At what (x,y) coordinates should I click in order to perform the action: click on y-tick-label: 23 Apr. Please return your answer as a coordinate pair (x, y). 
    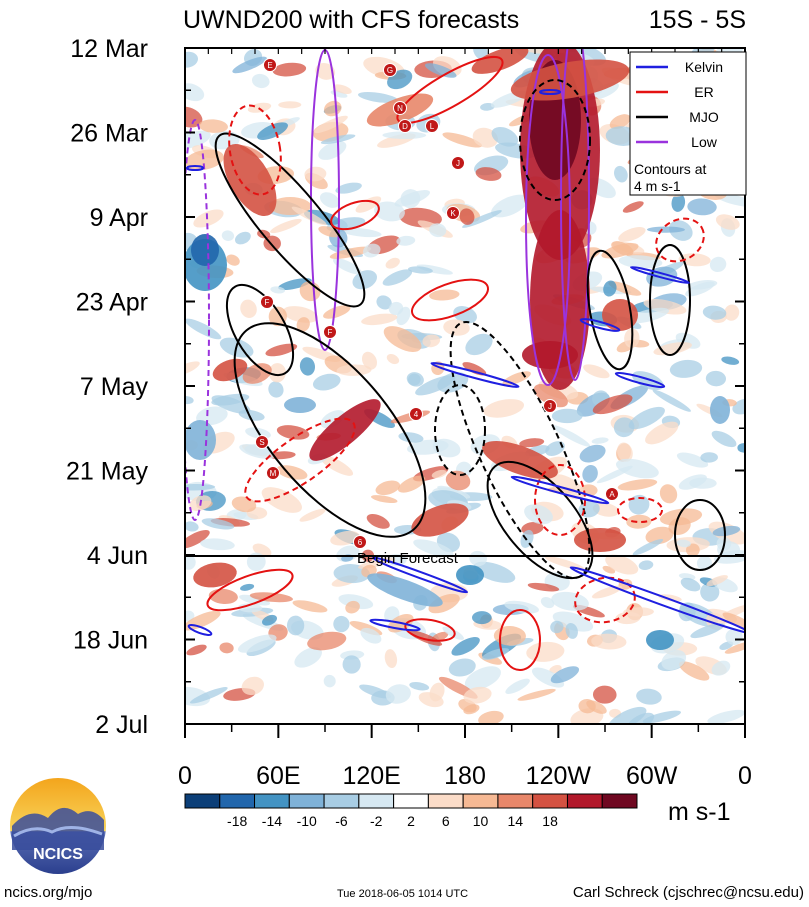
    Looking at the image, I should click on (112, 303).